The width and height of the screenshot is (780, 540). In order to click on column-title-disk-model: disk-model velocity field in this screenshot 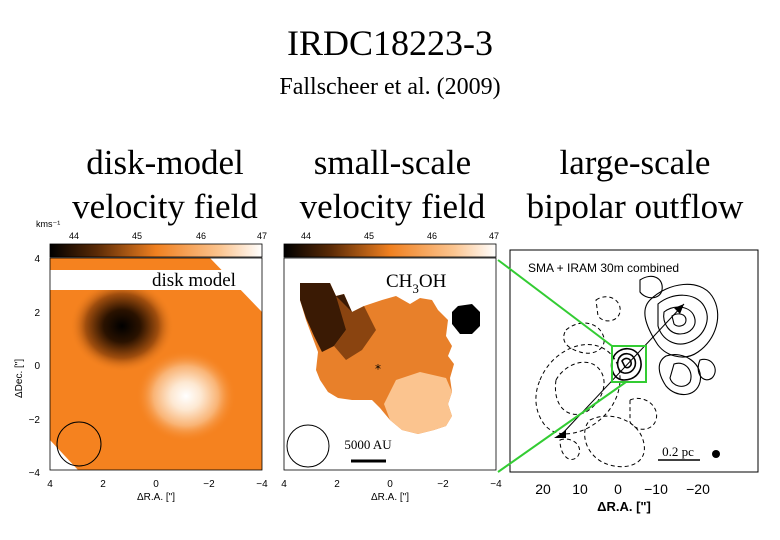, I will do `click(165, 185)`.